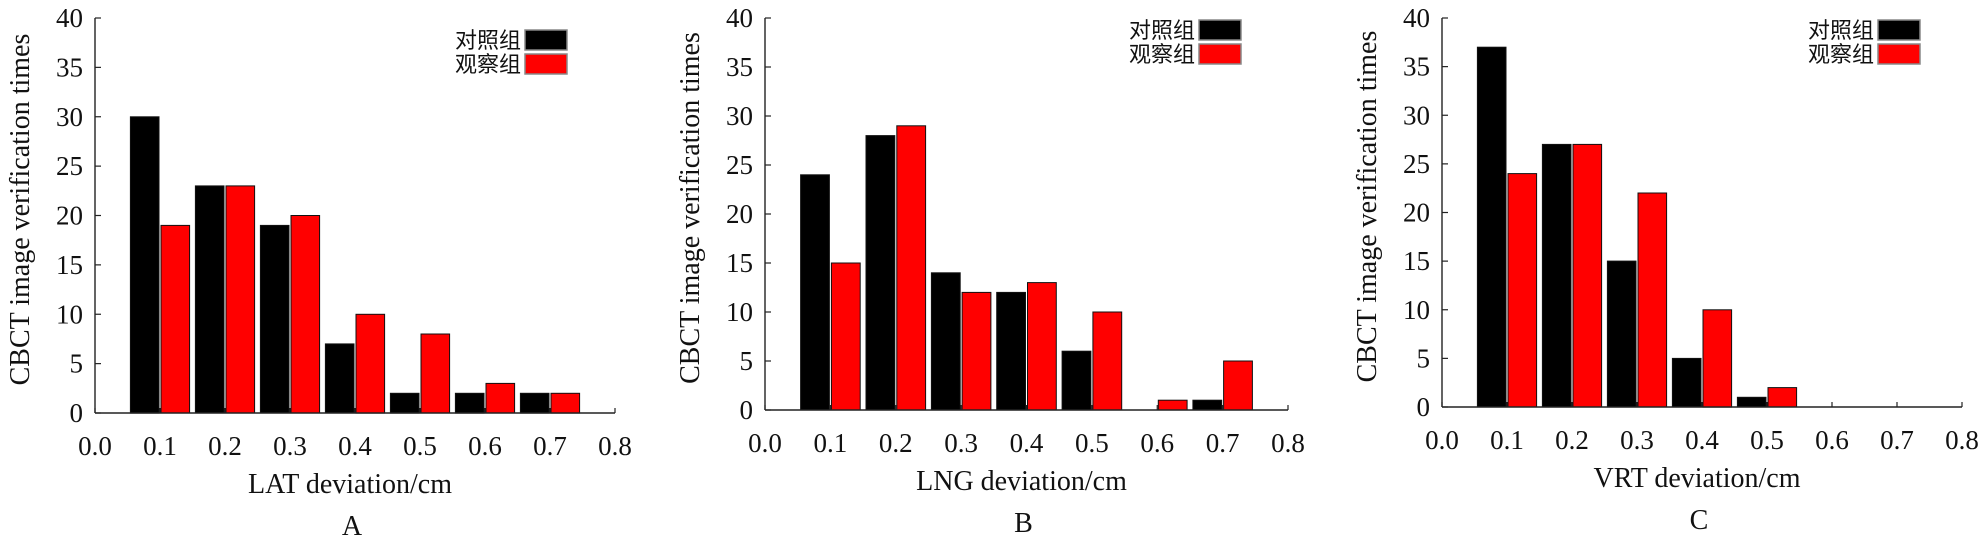 This screenshot has width=1981, height=538. What do you see at coordinates (352, 524) in the screenshot?
I see `panel-label: A` at bounding box center [352, 524].